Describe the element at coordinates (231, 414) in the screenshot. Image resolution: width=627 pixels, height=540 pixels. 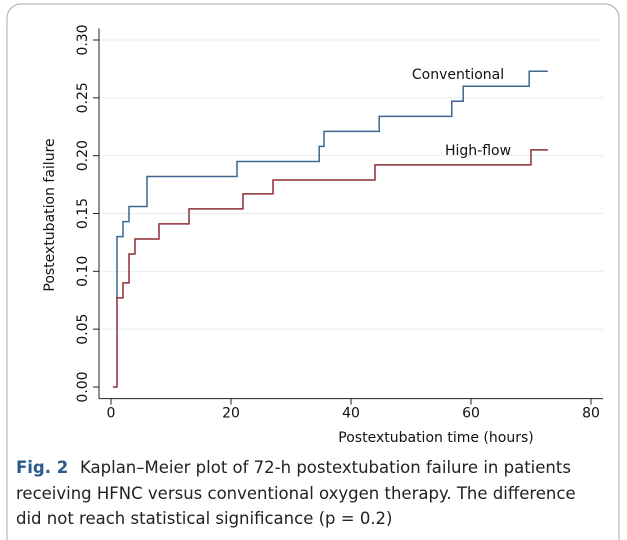
I see `x-tick-label: 20` at that location.